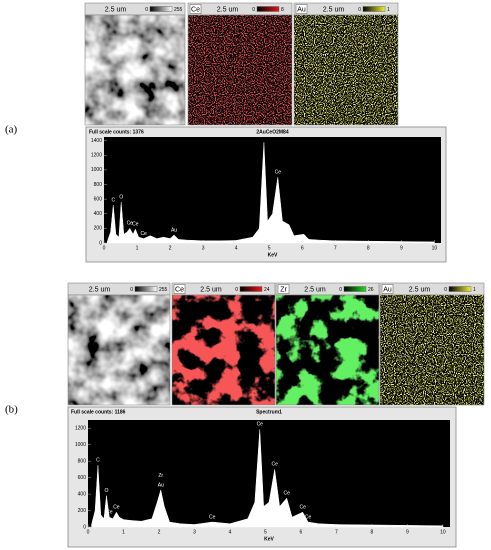 The width and height of the screenshot is (491, 550). Describe the element at coordinates (116, 132) in the screenshot. I see `chart-header: Full scale counts: 1376` at that location.